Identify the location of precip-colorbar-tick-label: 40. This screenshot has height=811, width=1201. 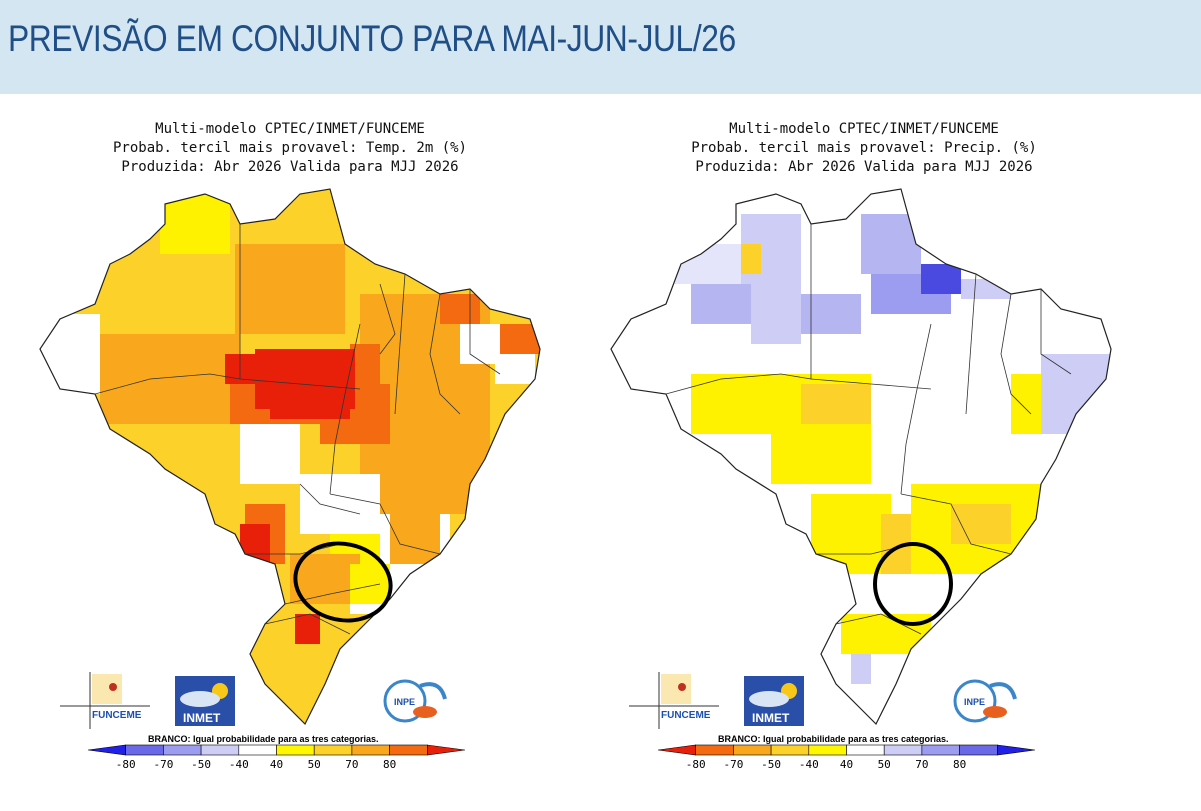
(846, 764).